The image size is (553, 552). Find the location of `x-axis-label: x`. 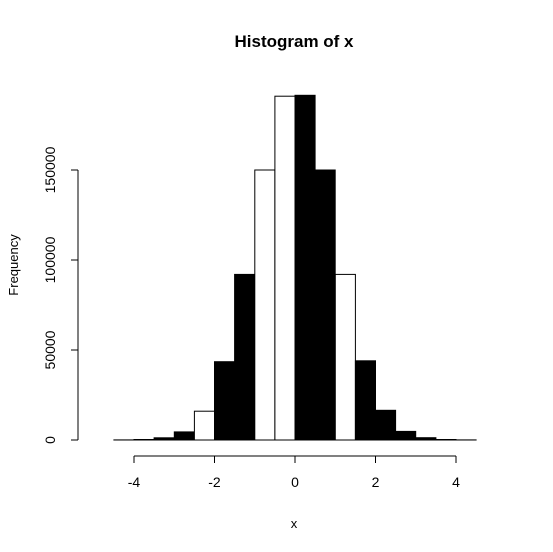

x-axis-label: x is located at coordinates (294, 523).